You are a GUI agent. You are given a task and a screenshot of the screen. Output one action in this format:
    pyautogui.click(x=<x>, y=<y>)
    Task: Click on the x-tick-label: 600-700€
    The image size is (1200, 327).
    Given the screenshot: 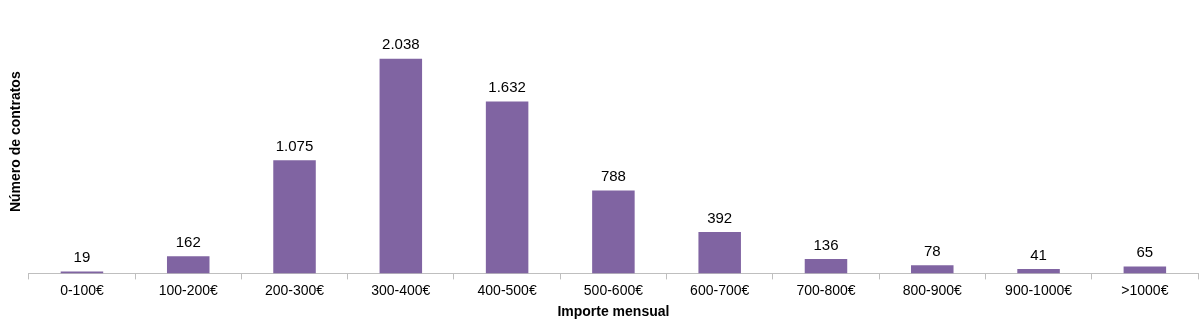 What is the action you would take?
    pyautogui.click(x=720, y=289)
    